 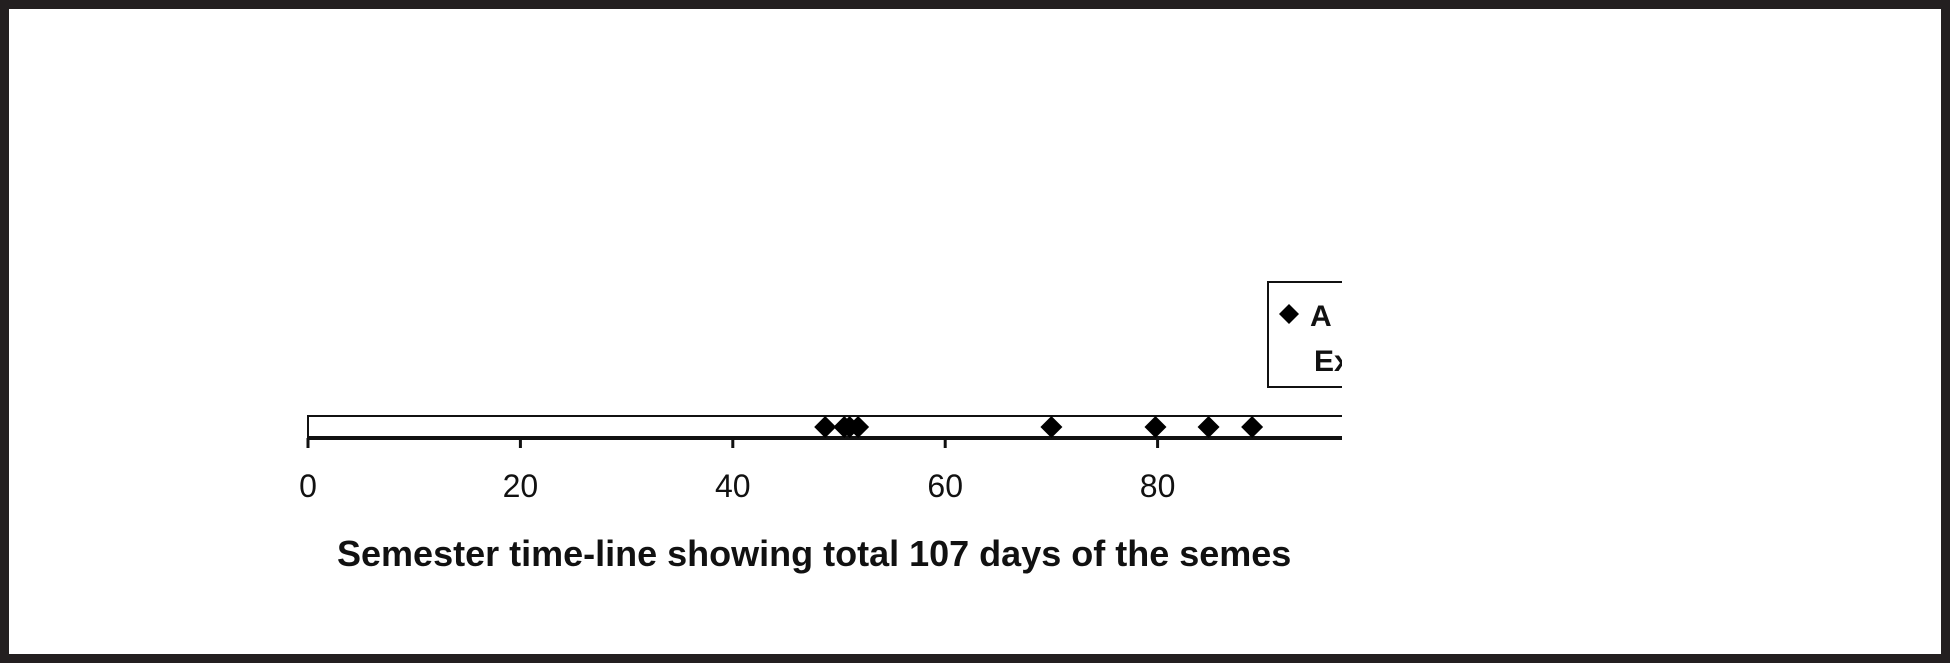 I want to click on x-tick-label-1: 20, so click(x=521, y=486).